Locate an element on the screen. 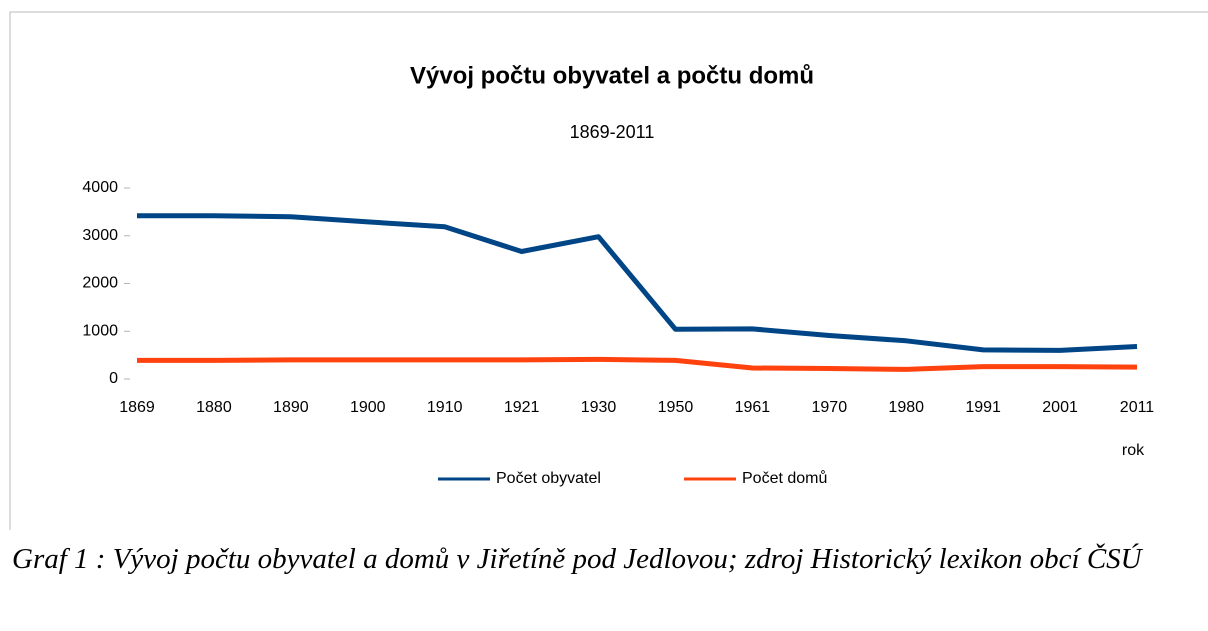 The width and height of the screenshot is (1208, 631). x-tick-label: 1921 is located at coordinates (522, 407).